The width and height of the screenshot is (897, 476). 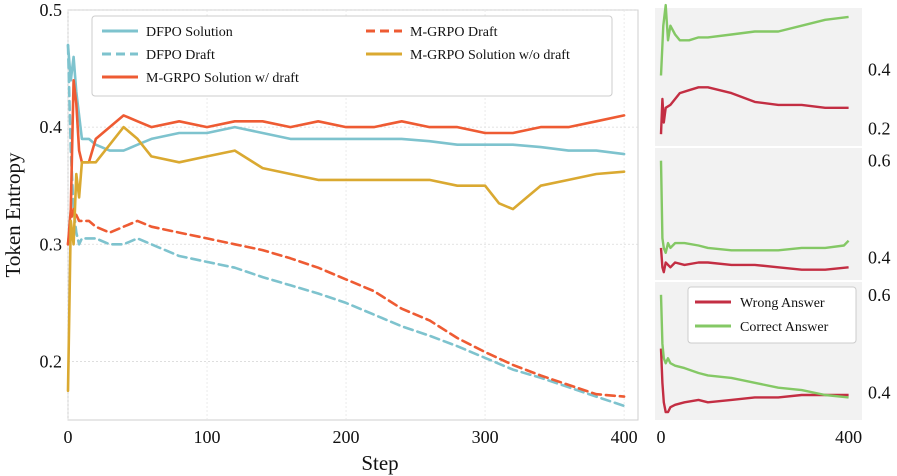 I want to click on legend-dfpo-draft: DFPO Draft, so click(x=180, y=55).